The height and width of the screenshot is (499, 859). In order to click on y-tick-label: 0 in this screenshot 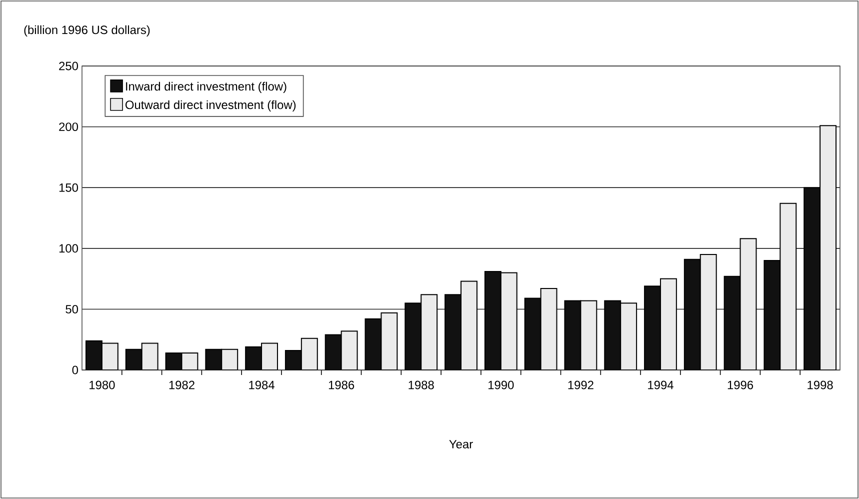, I will do `click(75, 370)`.